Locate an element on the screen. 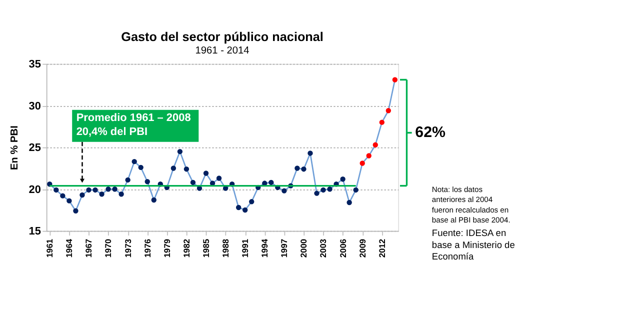  annotation: Promedio 1961 – 2008 20,4% del PBI is located at coordinates (133, 125).